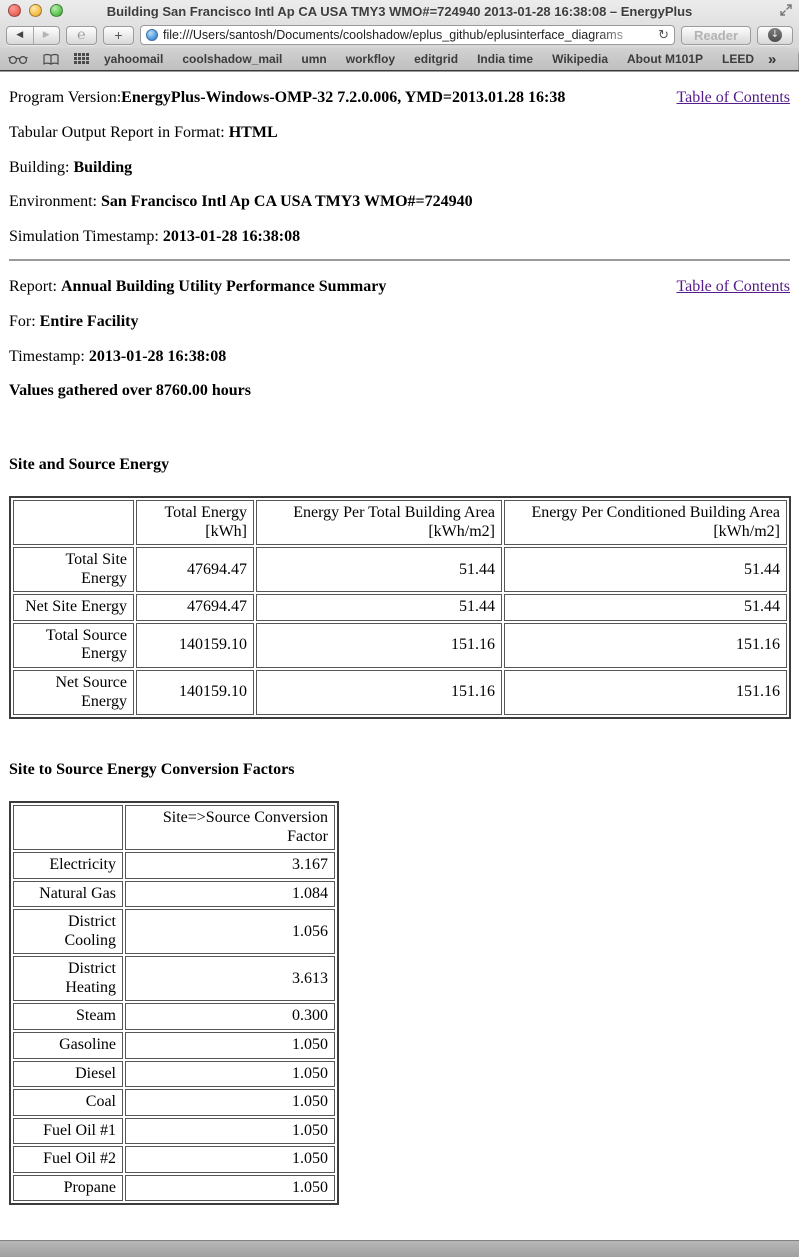 The height and width of the screenshot is (1257, 799). Describe the element at coordinates (82, 59) in the screenshot. I see `top-sites-grid-icon` at that location.